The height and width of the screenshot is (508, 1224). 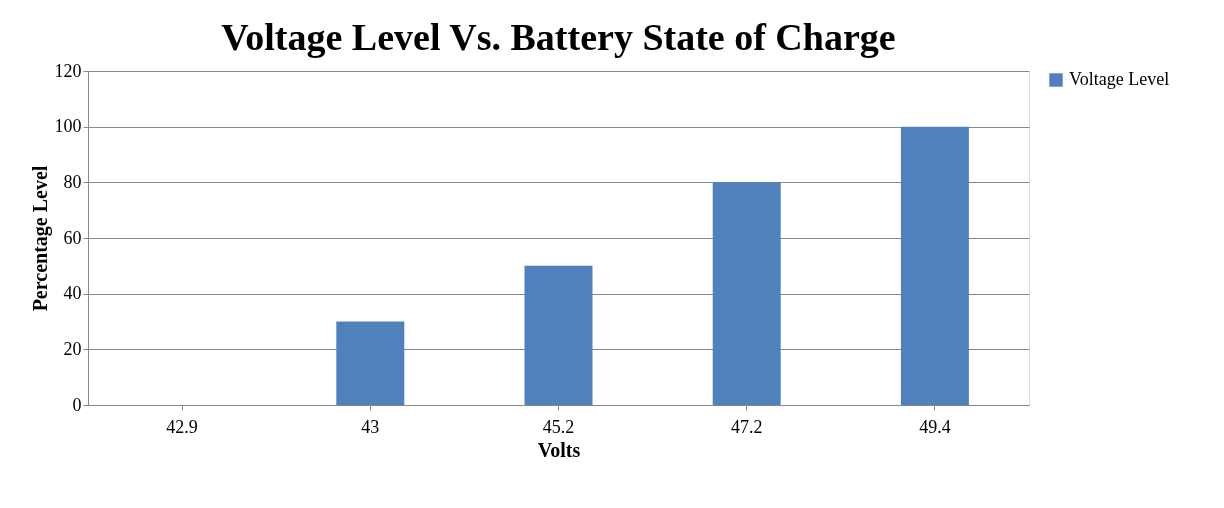 What do you see at coordinates (72, 348) in the screenshot?
I see `y-tick-label: 20` at bounding box center [72, 348].